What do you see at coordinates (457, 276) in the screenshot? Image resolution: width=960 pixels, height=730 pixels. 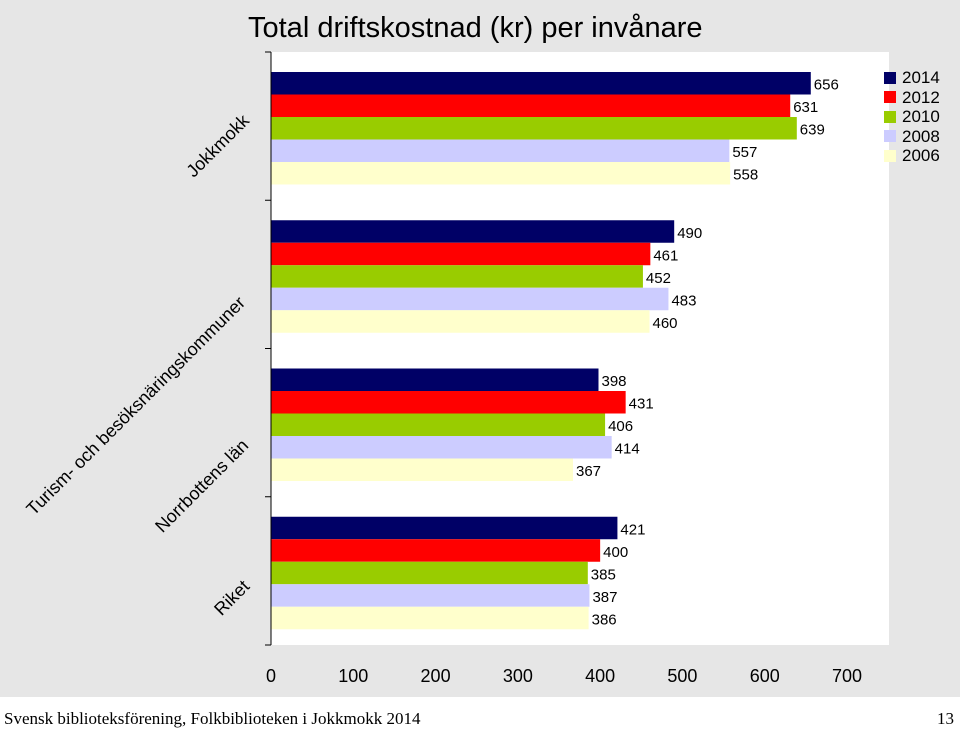 I see `bar-turism-och-bes-ksn-ringskommuner-2010` at bounding box center [457, 276].